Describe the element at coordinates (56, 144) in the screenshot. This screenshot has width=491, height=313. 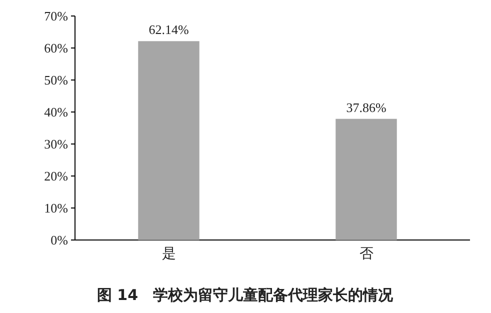
I see `y-tick-label: 30%` at that location.